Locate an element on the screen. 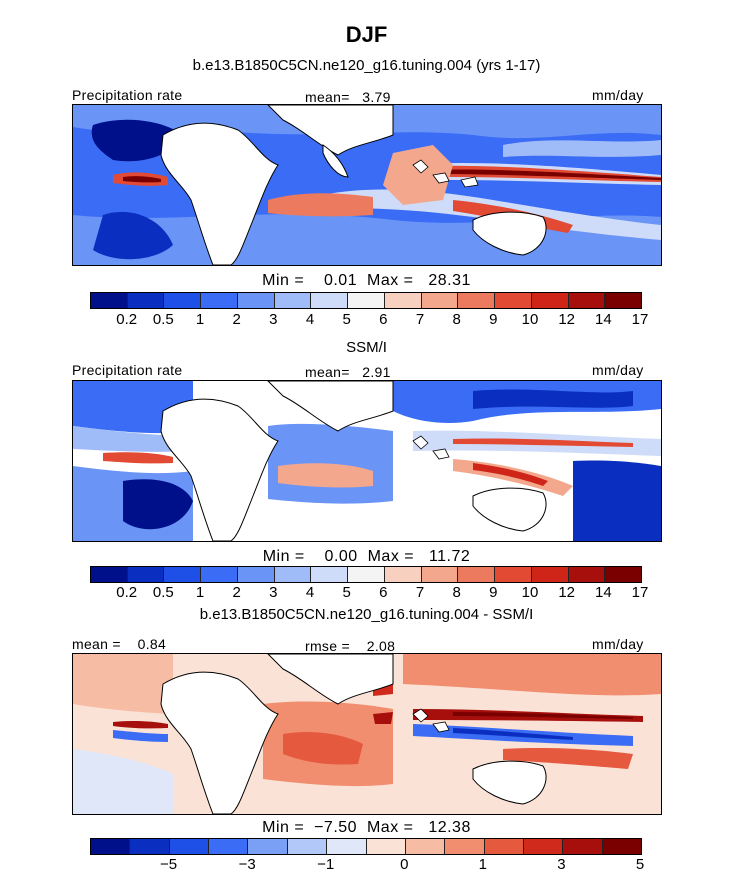  panel-1-mean-label: mean= 3.79 is located at coordinates (348, 97).